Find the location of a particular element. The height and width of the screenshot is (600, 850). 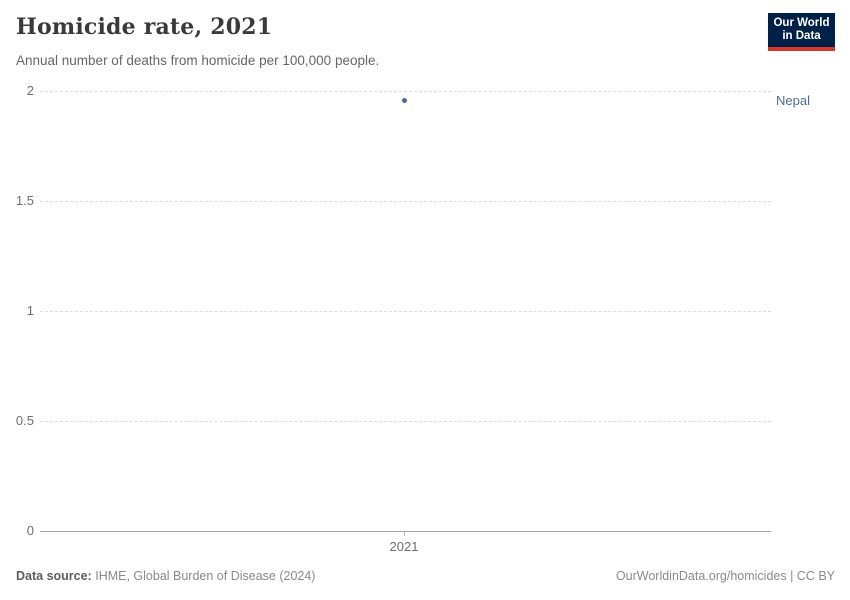

y-axis-tick-2: 2 is located at coordinates (30, 90).